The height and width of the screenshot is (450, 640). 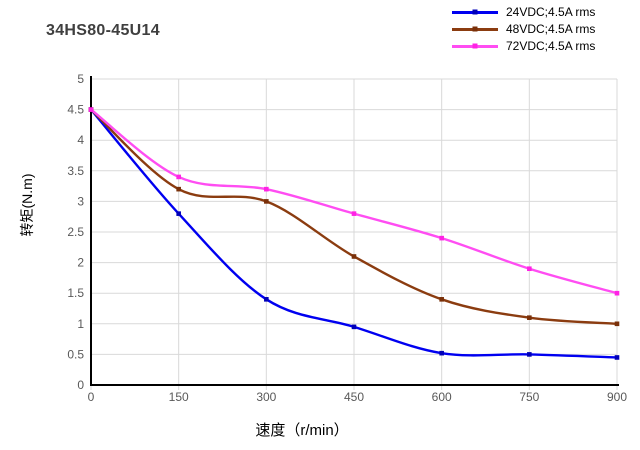 I want to click on y-tick-label: 0.5, so click(x=75, y=354).